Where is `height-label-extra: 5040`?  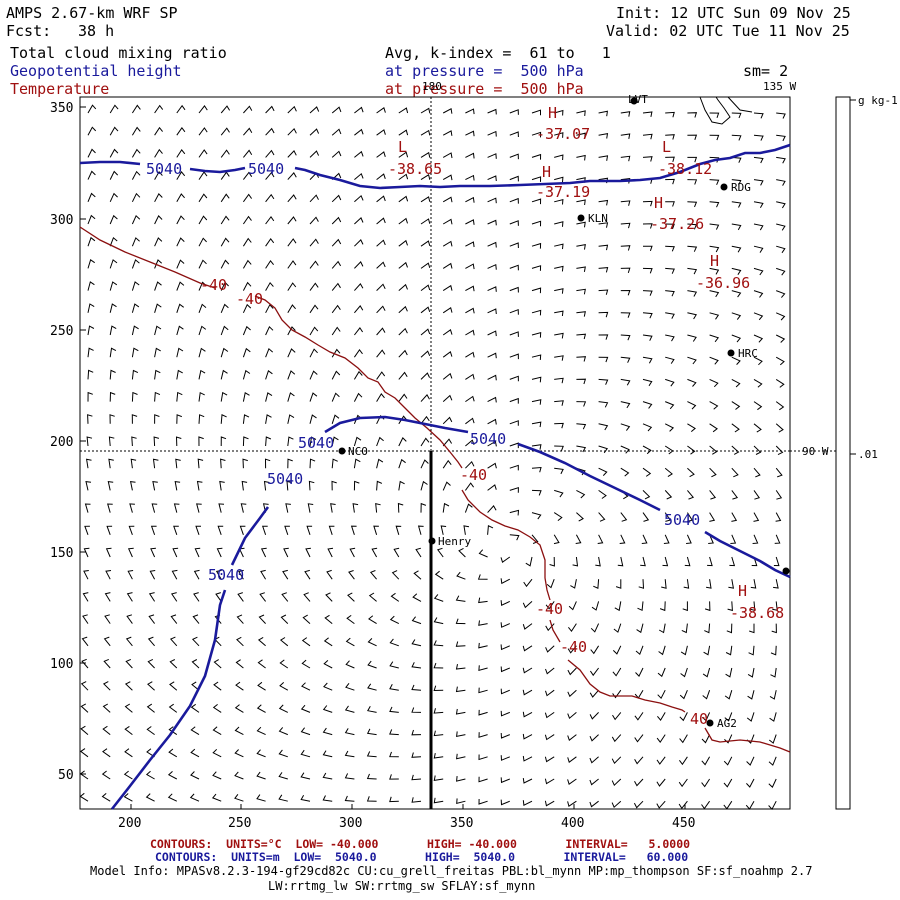
height-label-extra: 5040 is located at coordinates (226, 575).